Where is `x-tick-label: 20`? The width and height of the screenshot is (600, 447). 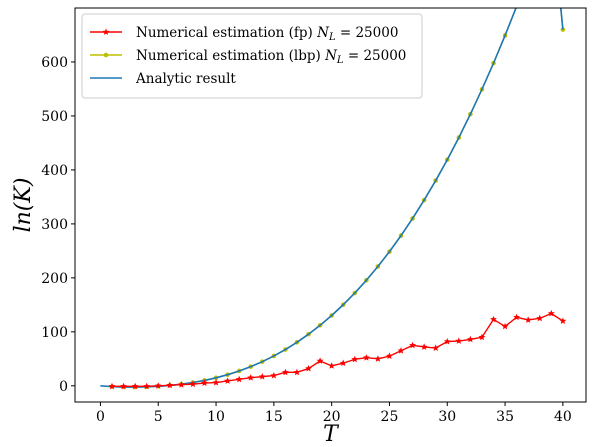
x-tick-label: 20 is located at coordinates (332, 417).